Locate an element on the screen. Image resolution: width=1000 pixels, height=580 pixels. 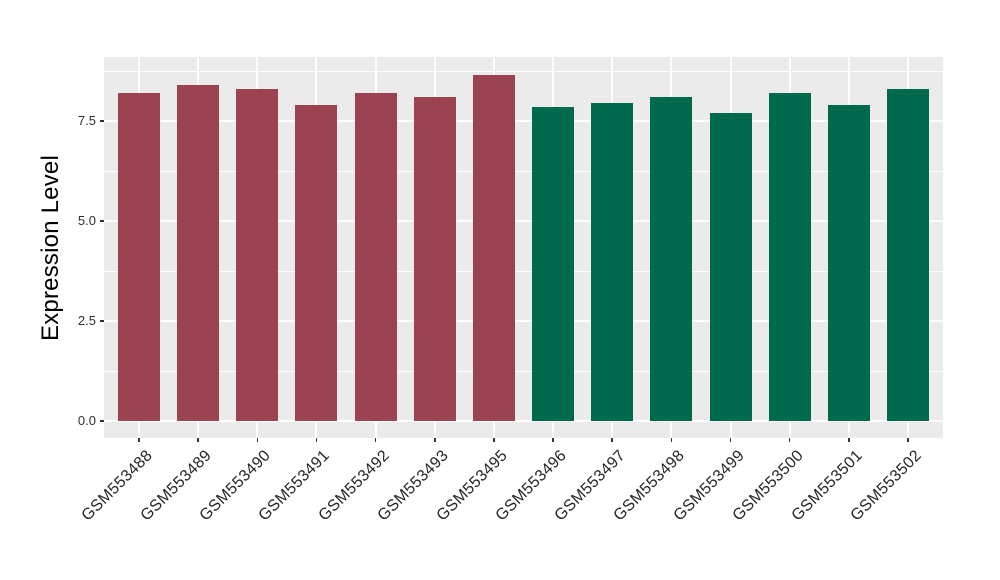
bar-GSM553501 is located at coordinates (848, 263).